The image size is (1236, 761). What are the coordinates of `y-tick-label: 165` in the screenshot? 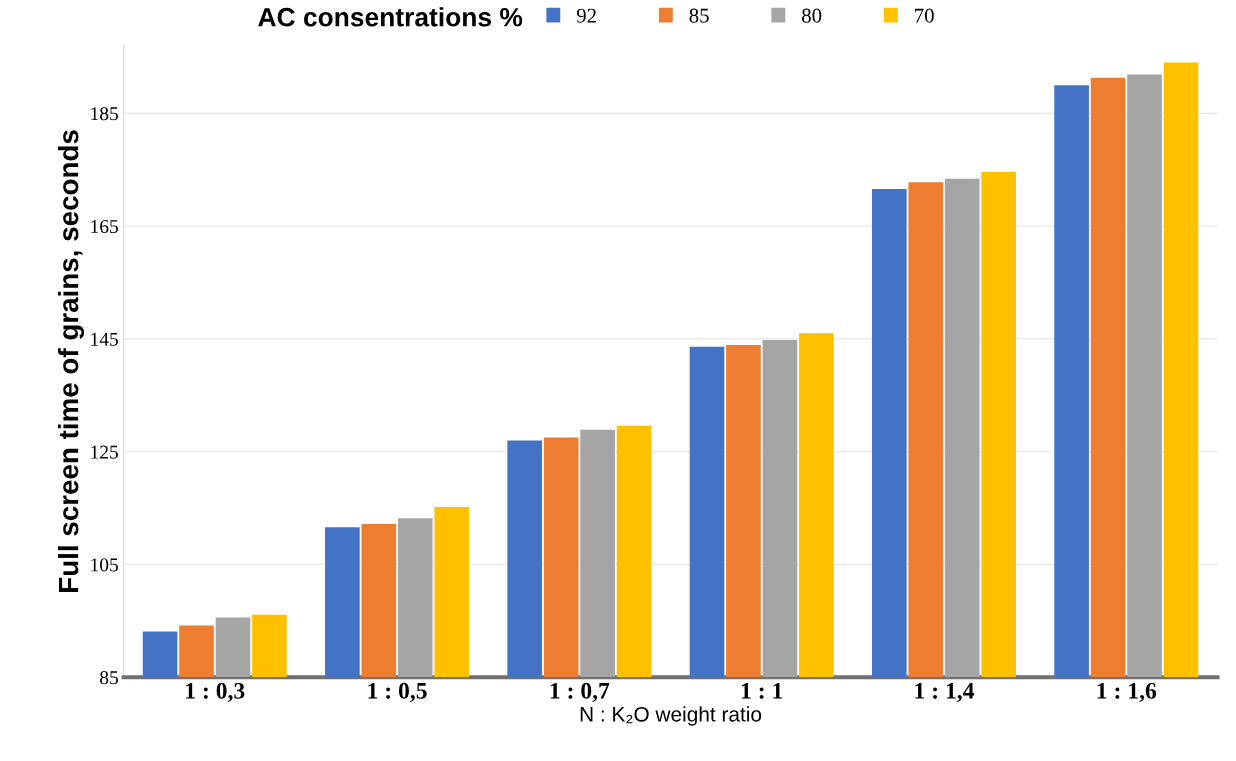 It's located at (104, 227).